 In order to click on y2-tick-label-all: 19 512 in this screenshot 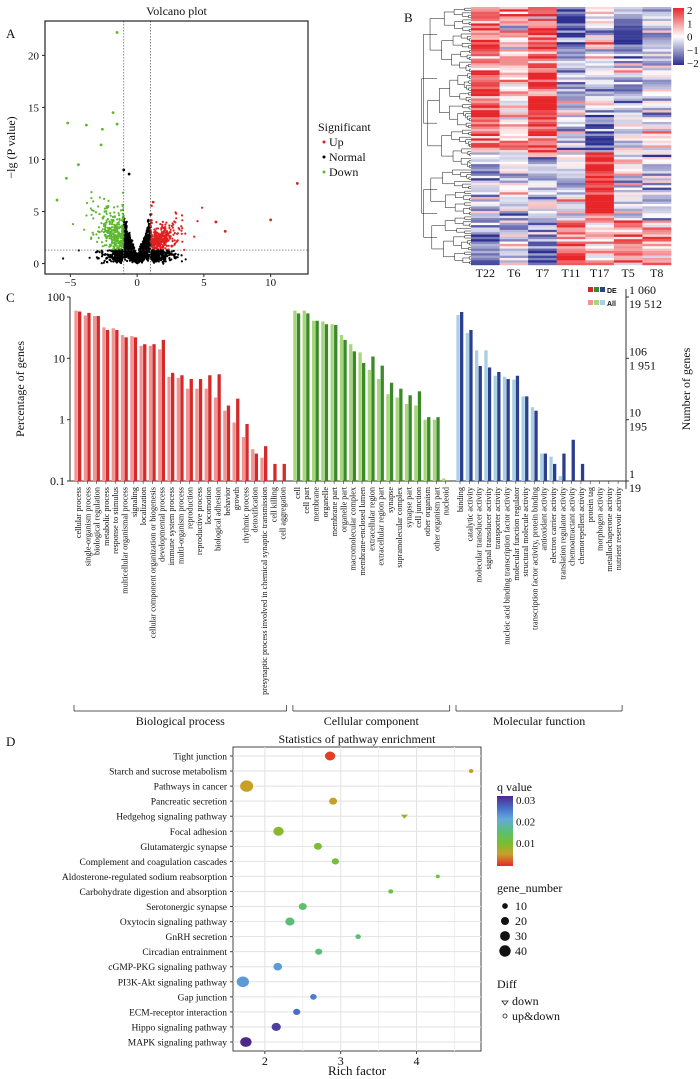, I will do `click(645, 304)`.